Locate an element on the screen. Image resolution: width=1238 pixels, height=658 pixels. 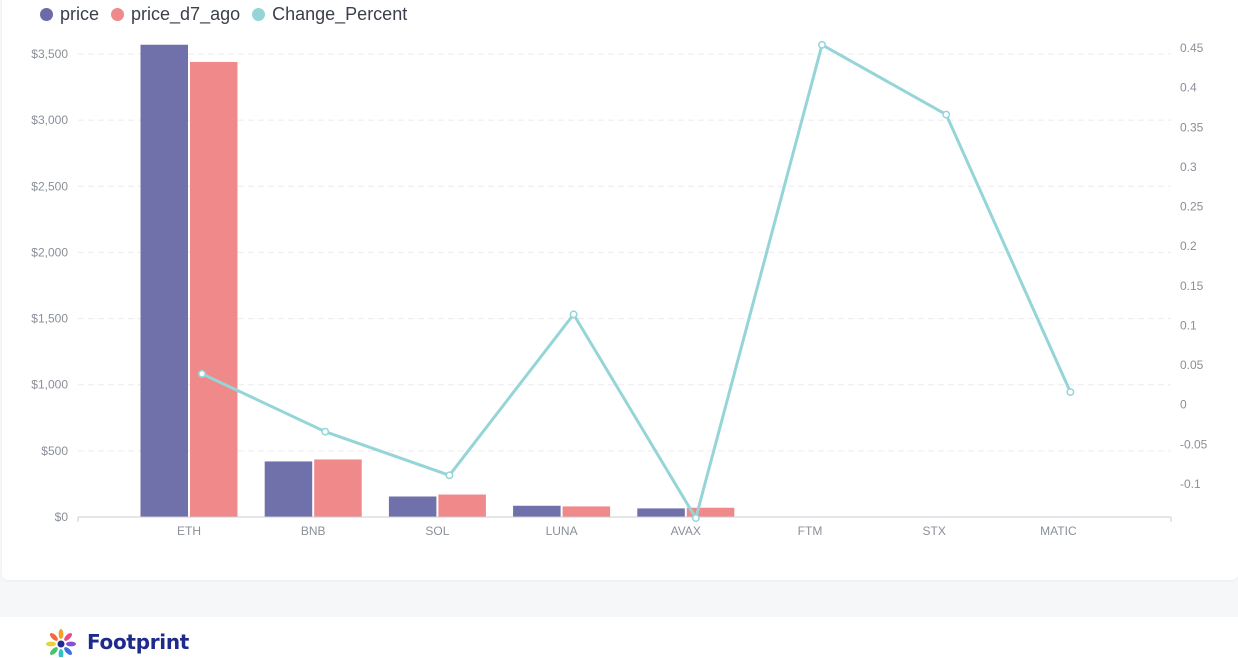
legend-label-change-percent: Change_Percent is located at coordinates (340, 13).